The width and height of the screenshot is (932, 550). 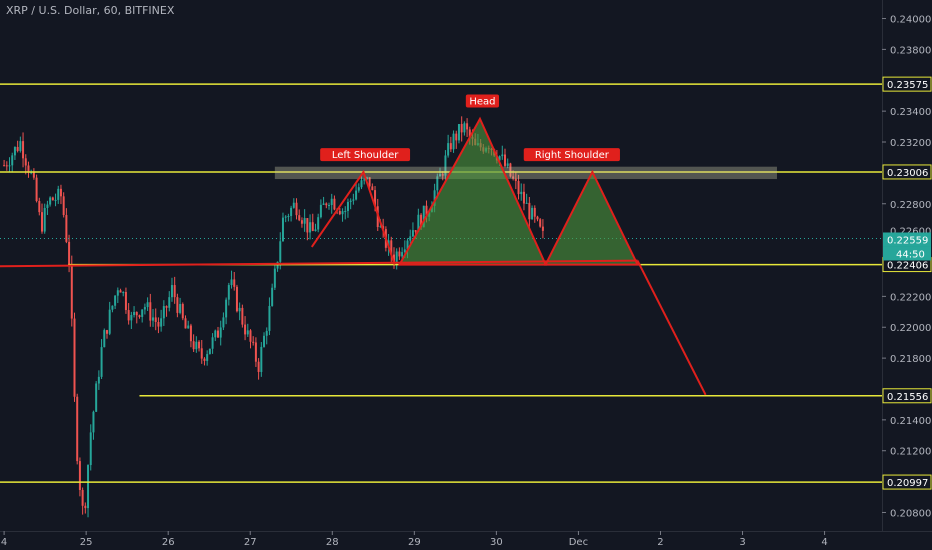 I want to click on price-tick-label: 0.22800, so click(x=910, y=205).